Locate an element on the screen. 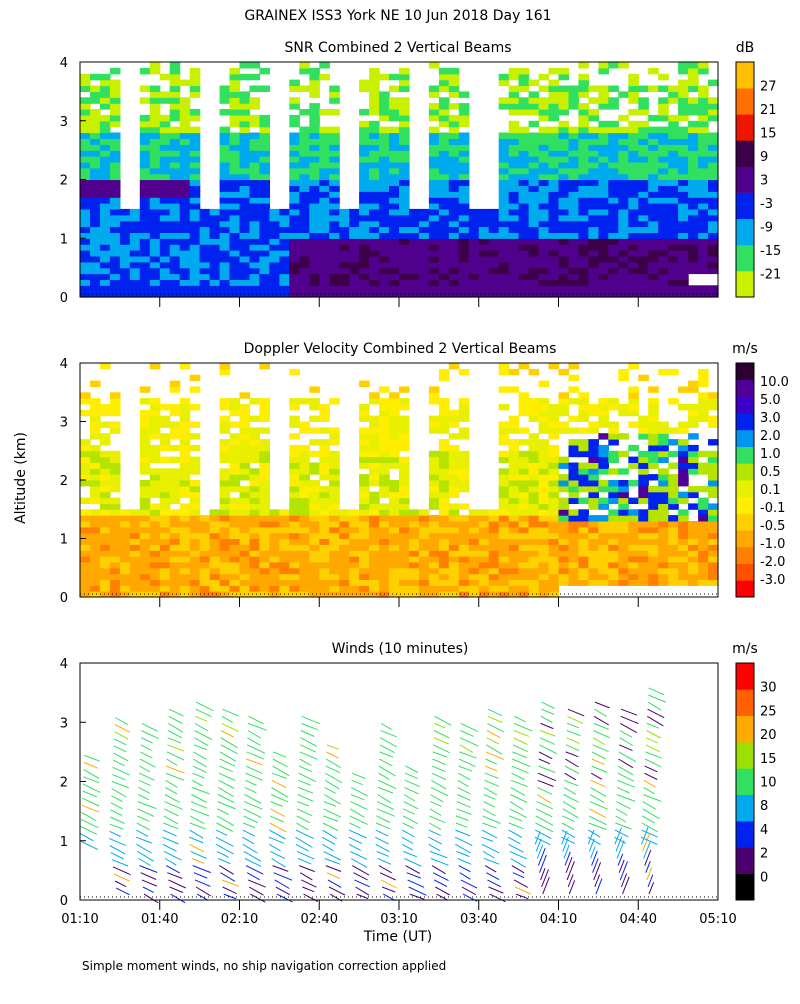  colorbar-tick-label: 21 is located at coordinates (768, 110).